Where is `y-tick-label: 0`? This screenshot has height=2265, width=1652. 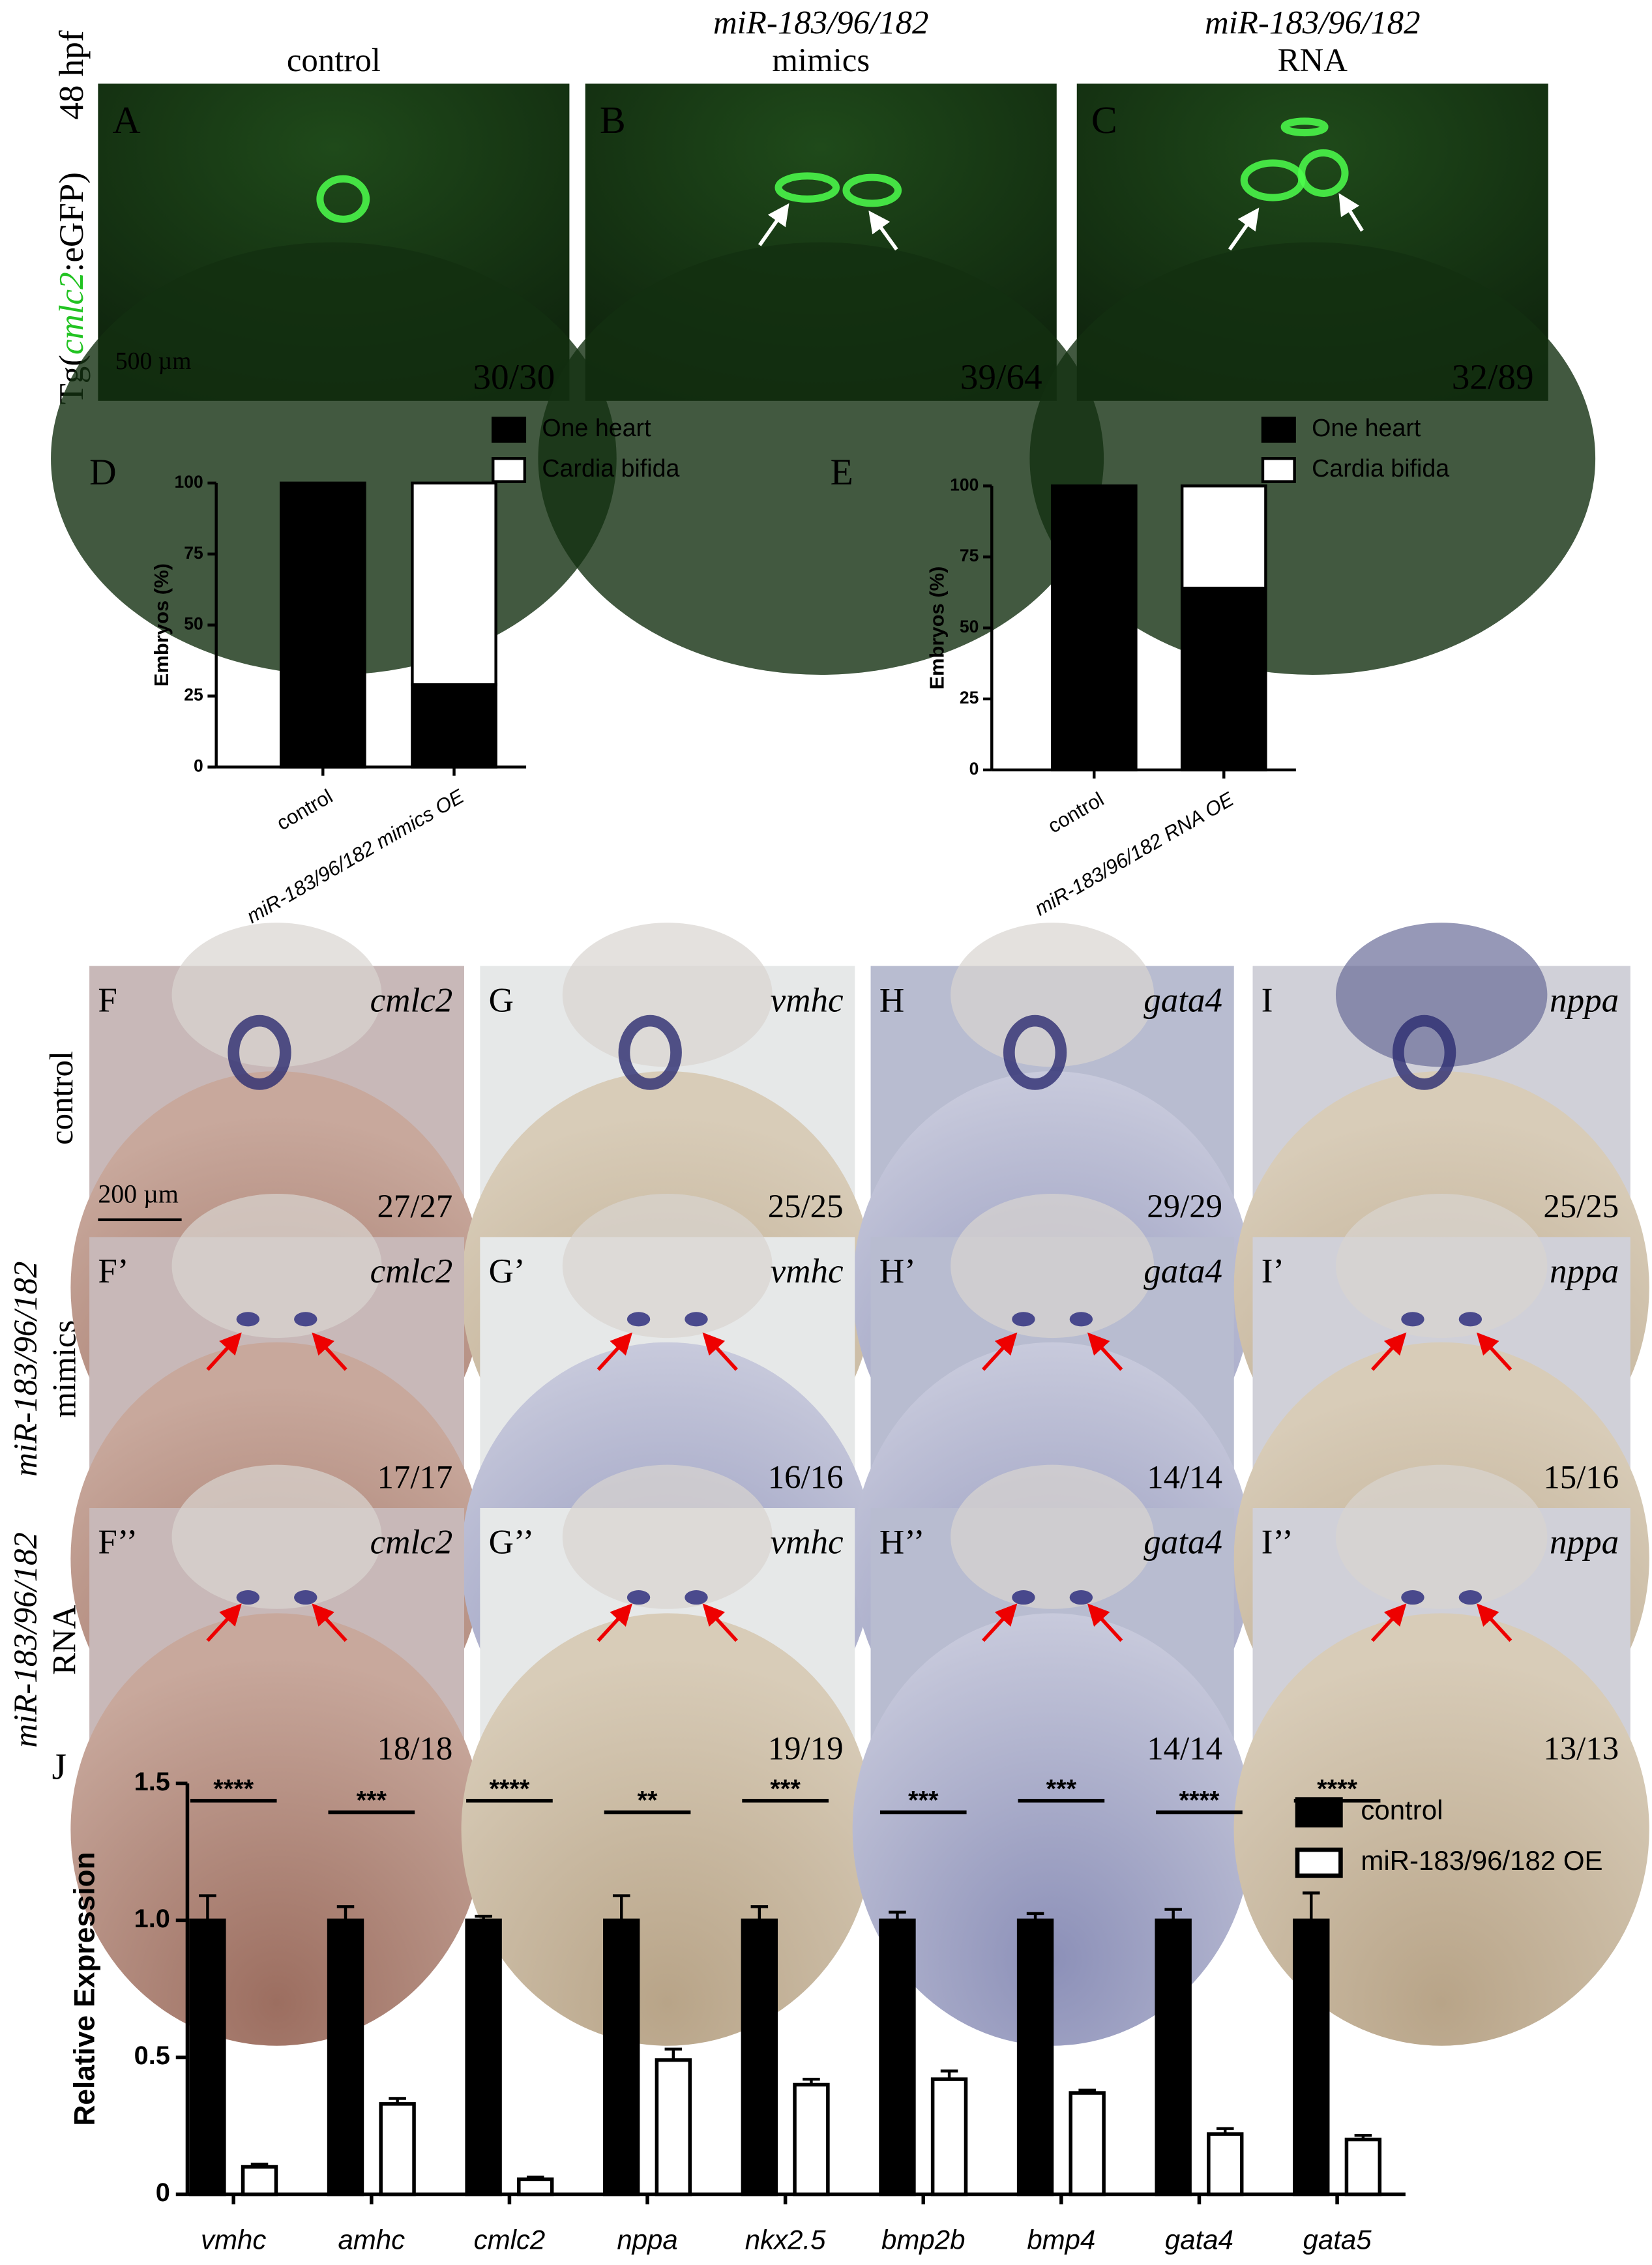 y-tick-label: 0 is located at coordinates (974, 768).